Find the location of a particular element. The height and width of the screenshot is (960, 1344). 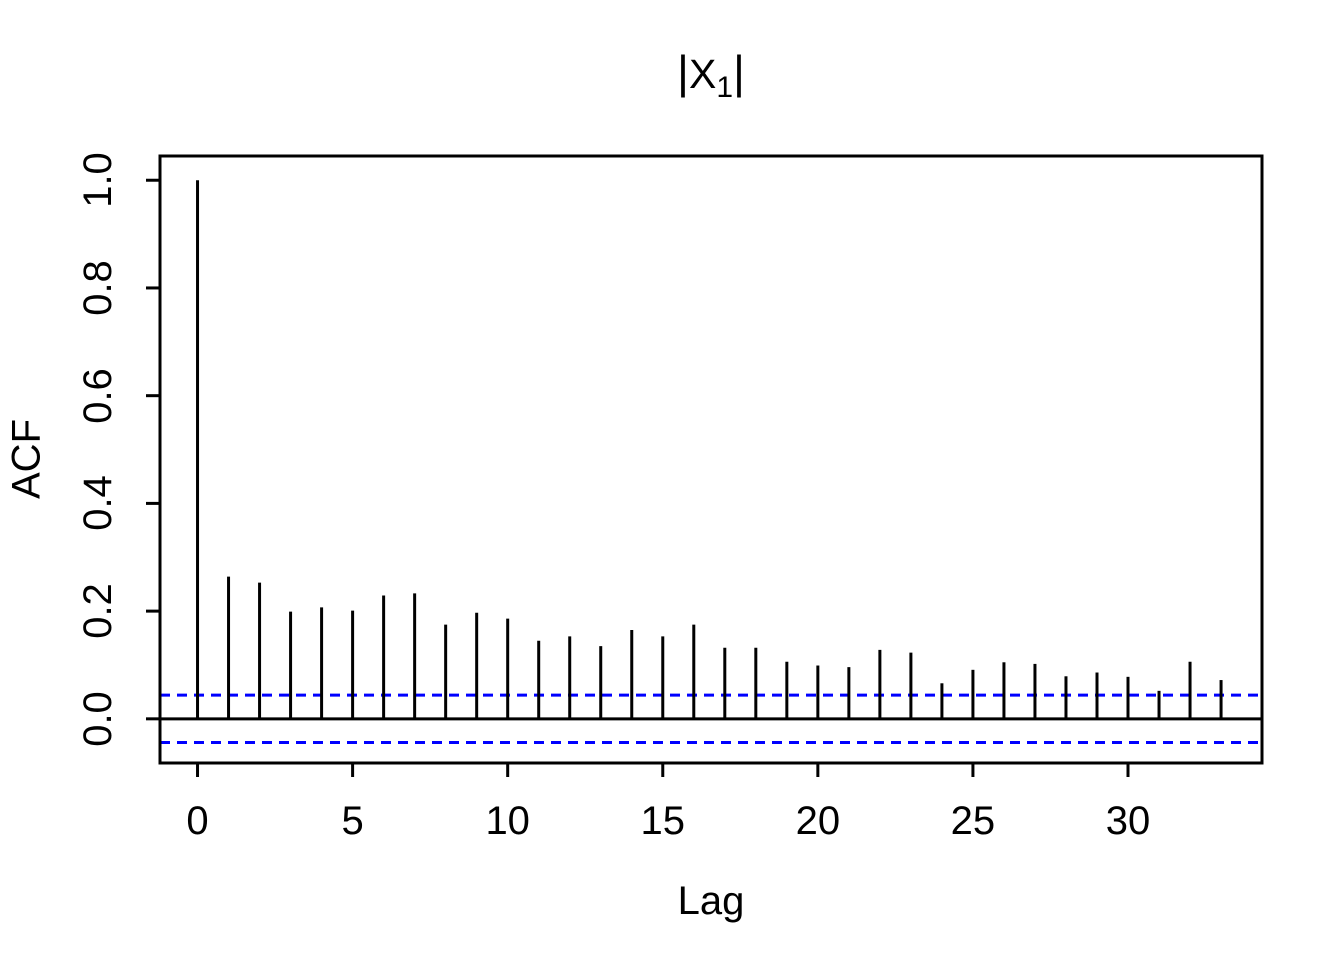

y-tick-label-0.4: 0.4 is located at coordinates (98, 503).